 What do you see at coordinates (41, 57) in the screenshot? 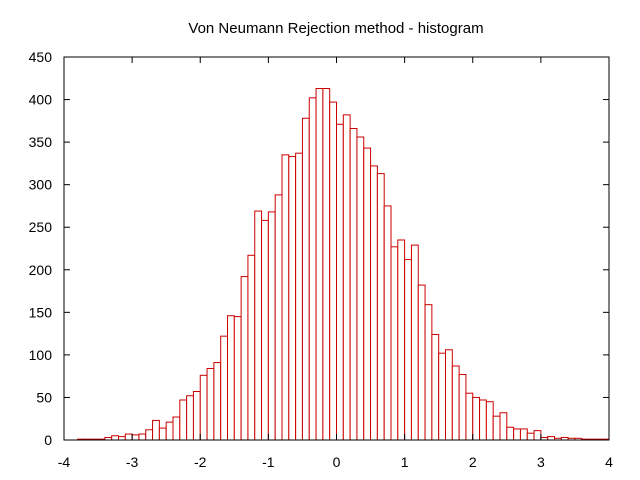
I see `y-tick-label: 450` at bounding box center [41, 57].